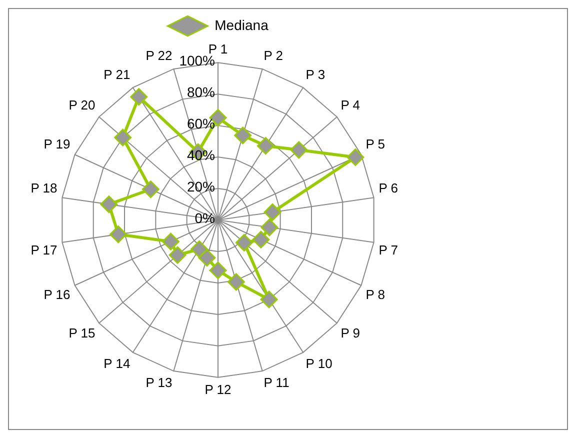 The width and height of the screenshot is (579, 441). Describe the element at coordinates (274, 55) in the screenshot. I see `spoke-label: P 2` at that location.